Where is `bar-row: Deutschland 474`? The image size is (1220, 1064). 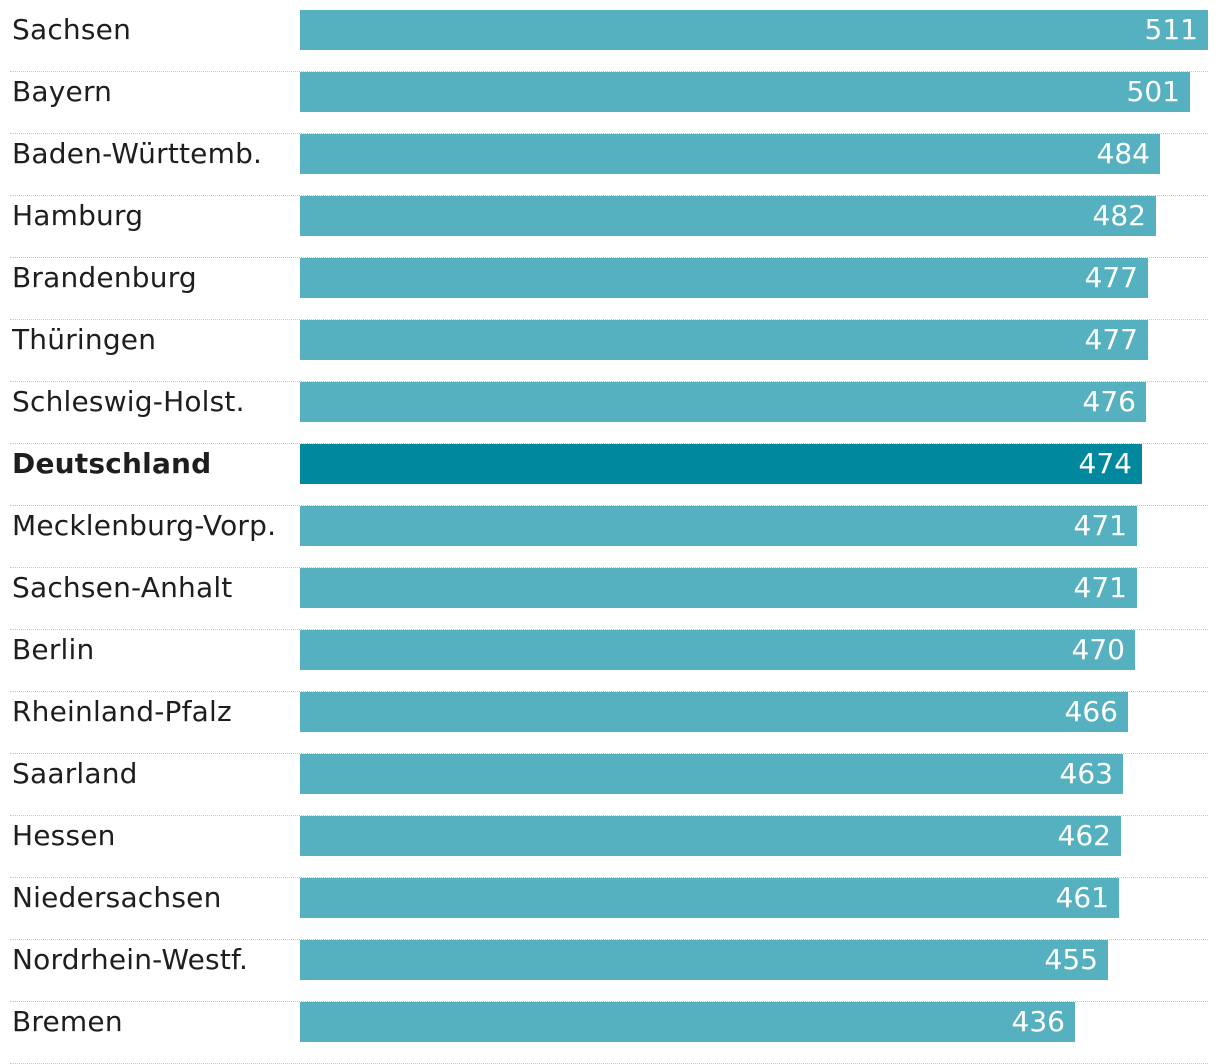
bar-row: Deutschland 474 is located at coordinates (604, 475).